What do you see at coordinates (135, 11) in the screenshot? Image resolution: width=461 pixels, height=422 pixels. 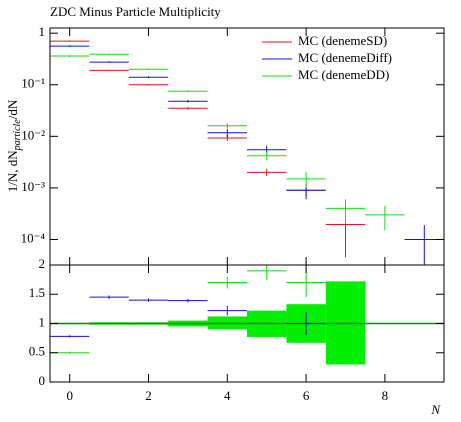 I see `chart-title: ZDC Minus Particle Multiplicity` at bounding box center [135, 11].